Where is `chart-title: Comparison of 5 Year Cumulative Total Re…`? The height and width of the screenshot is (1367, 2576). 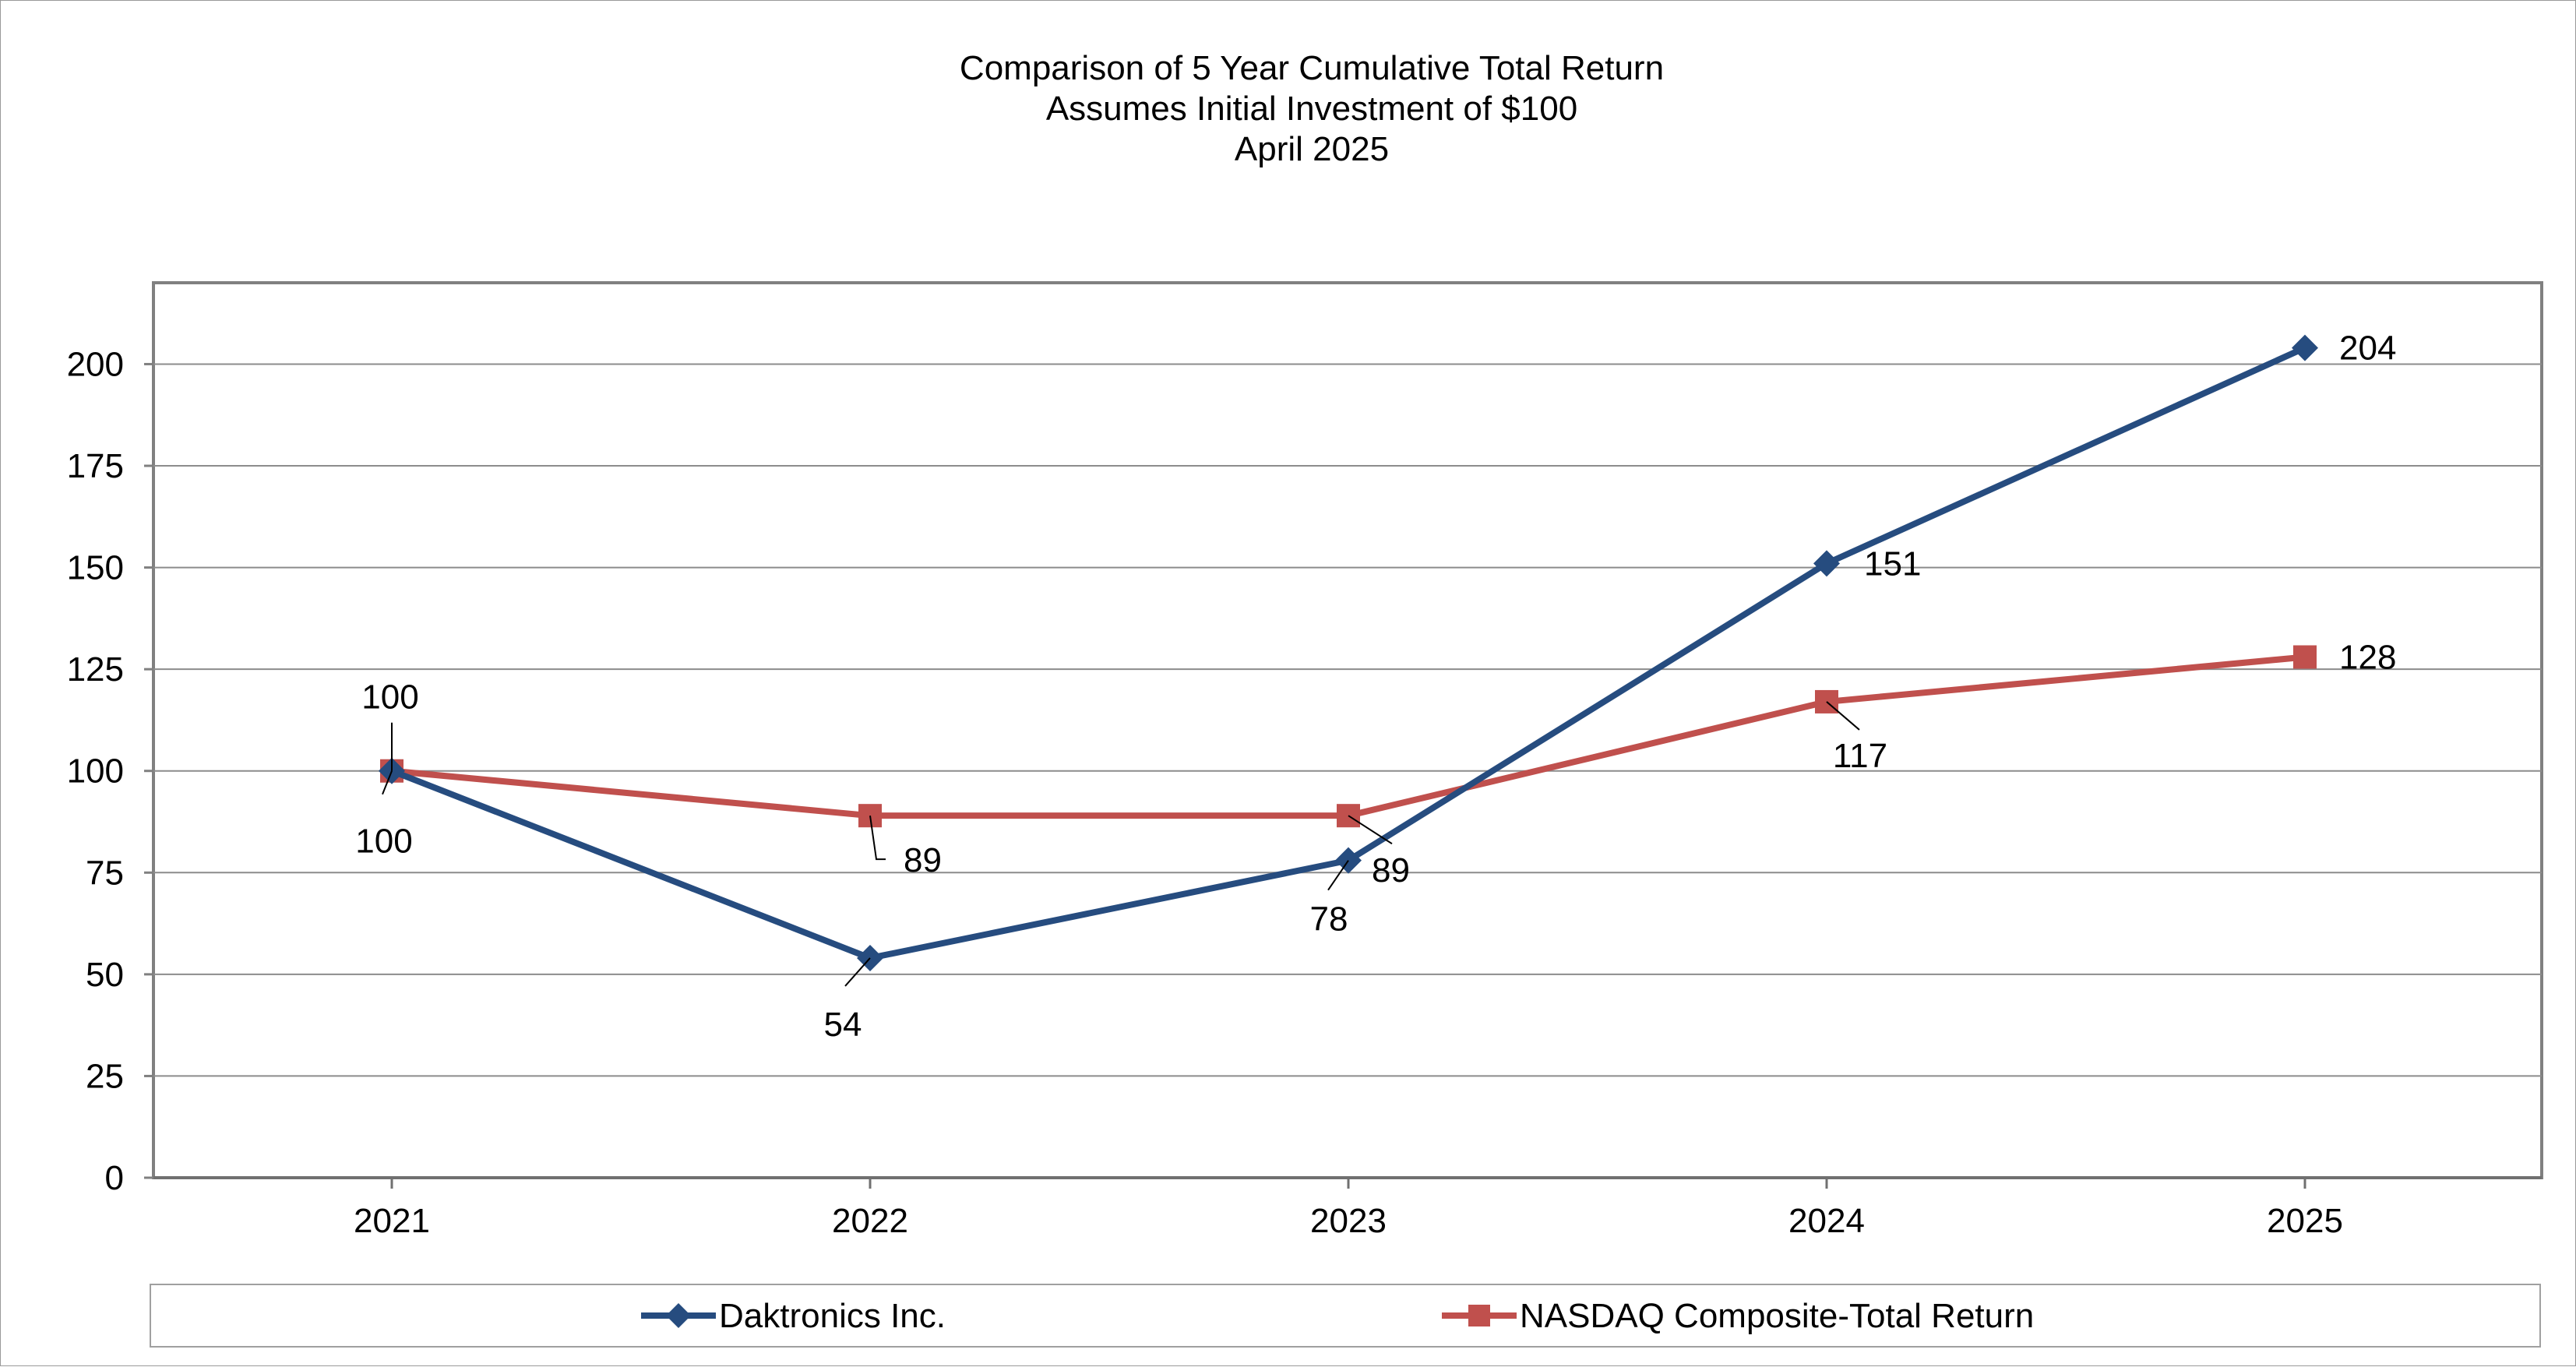 chart-title: Comparison of 5 Year Cumulative Total Re… is located at coordinates (1312, 108).